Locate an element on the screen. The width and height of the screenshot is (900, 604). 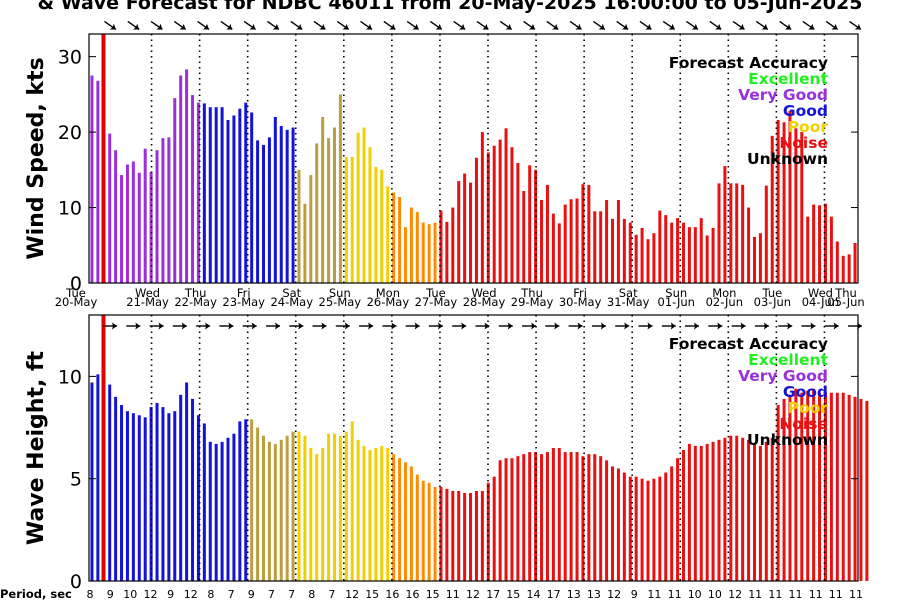
date-axis-day-label: Mon is located at coordinates (388, 293).